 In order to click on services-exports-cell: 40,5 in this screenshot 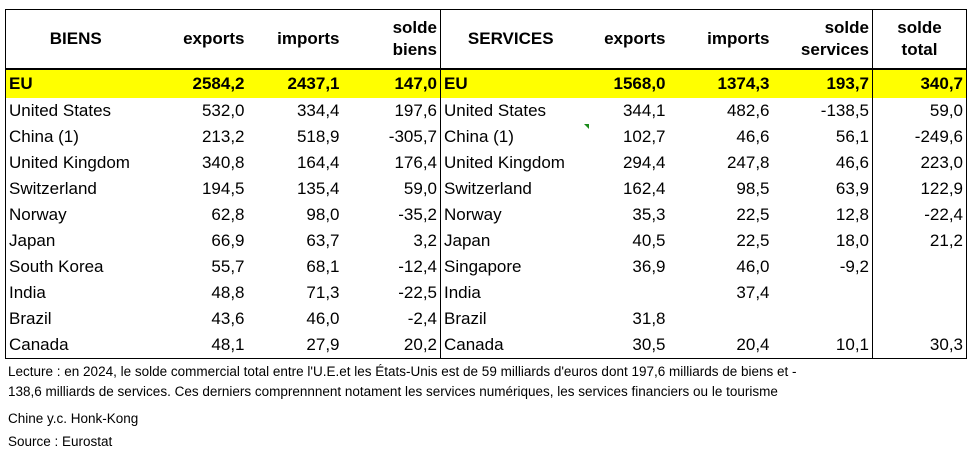, I will do `click(649, 240)`.